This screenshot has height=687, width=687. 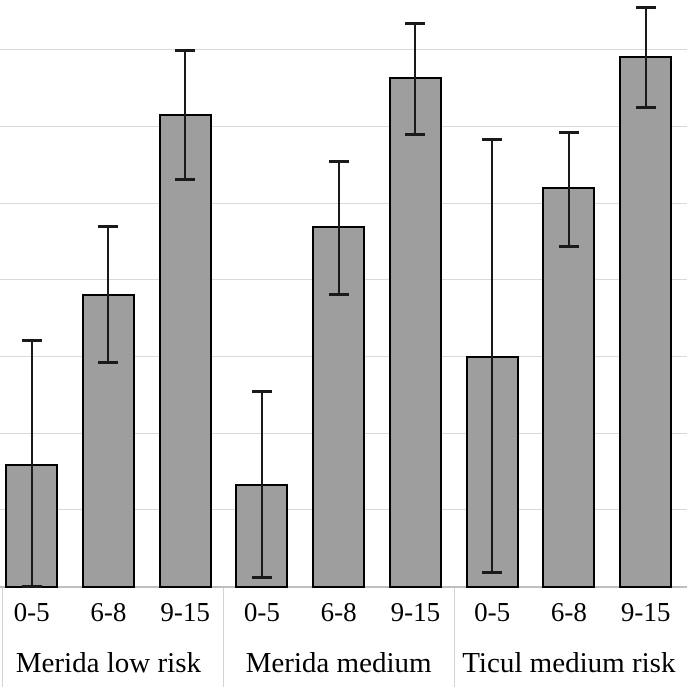 I want to click on group-label: Ticul medium risk, so click(x=569, y=663).